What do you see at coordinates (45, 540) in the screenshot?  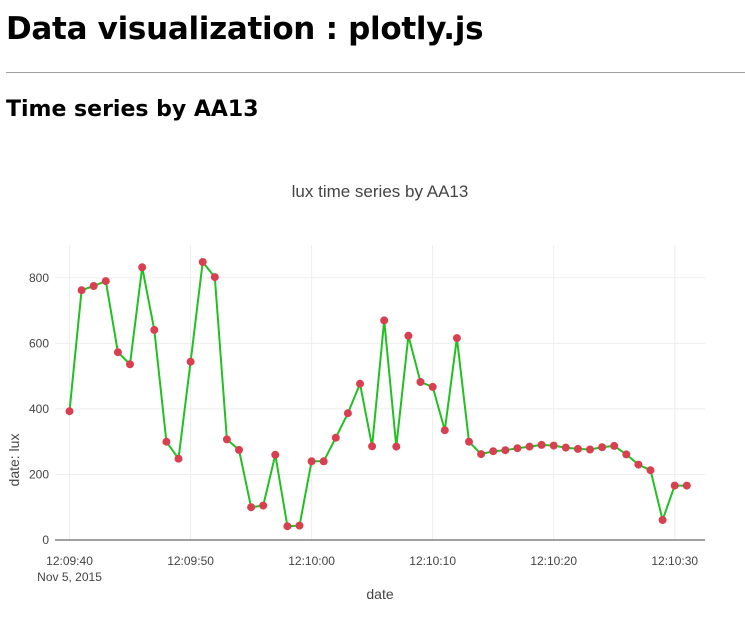 I see `y-tick-label: 0` at bounding box center [45, 540].